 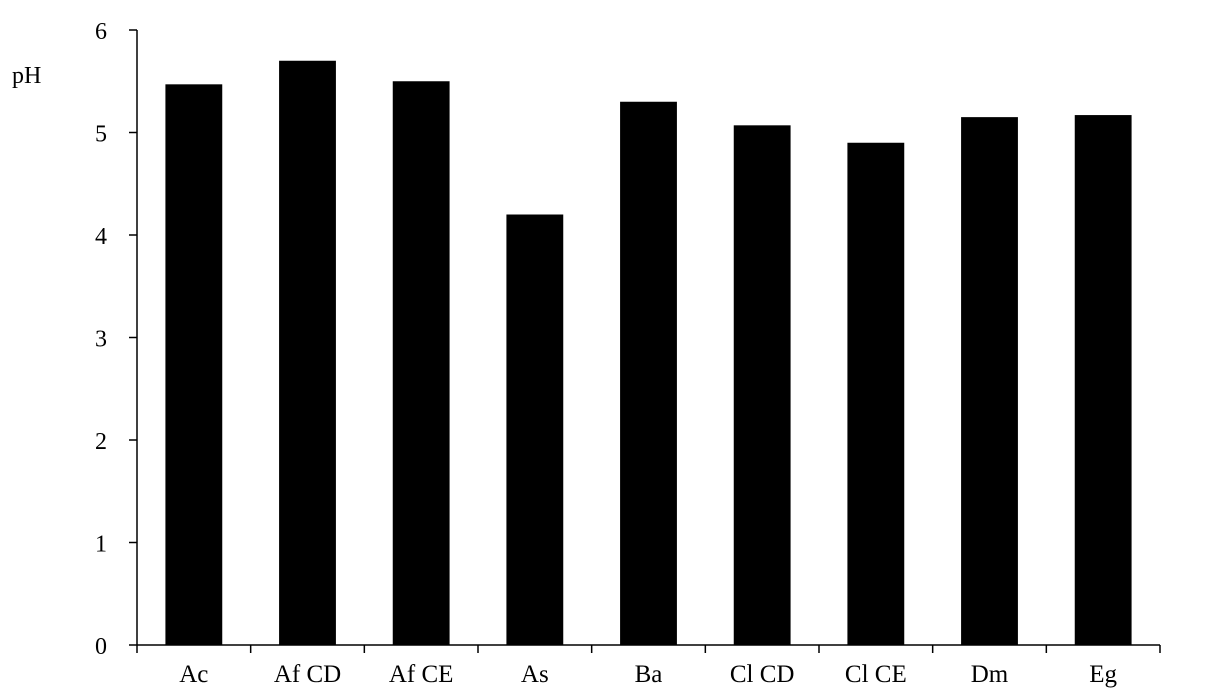 I want to click on y-tick-label: 2, so click(x=101, y=442).